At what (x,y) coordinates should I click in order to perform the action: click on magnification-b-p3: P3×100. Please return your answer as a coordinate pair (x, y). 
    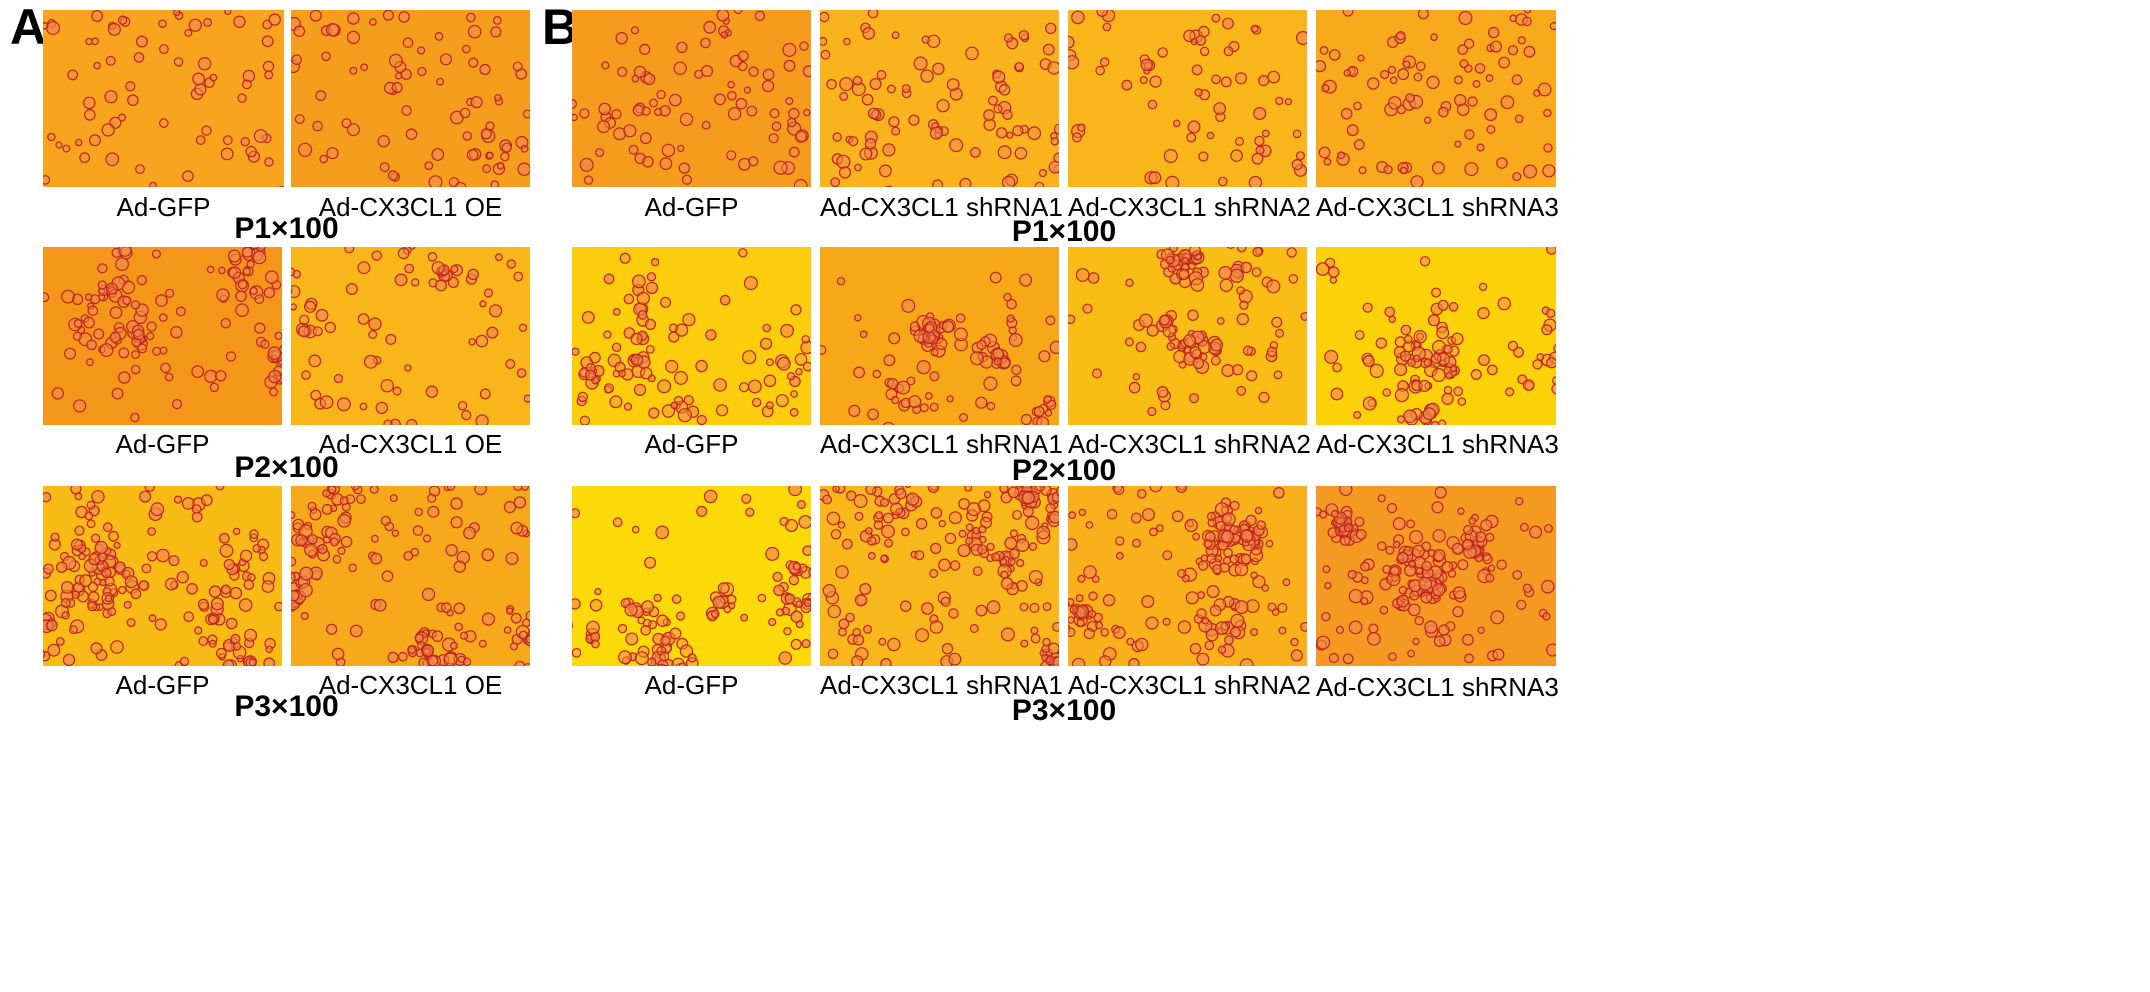
    Looking at the image, I should click on (1064, 710).